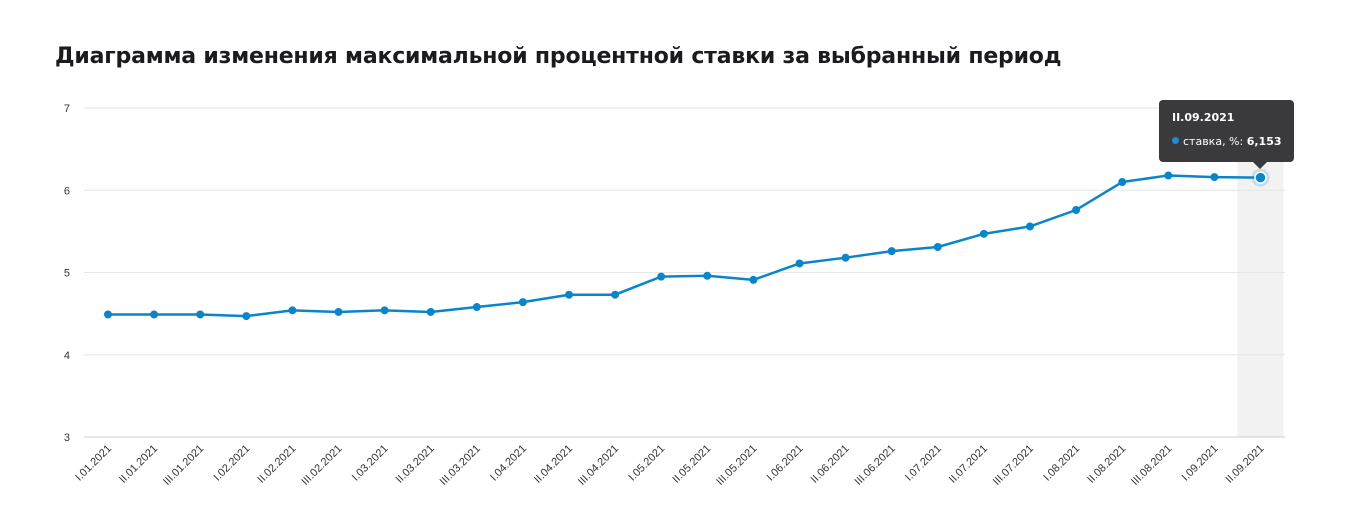  I want to click on x-tick-label: II.05.2021, so click(691, 464).